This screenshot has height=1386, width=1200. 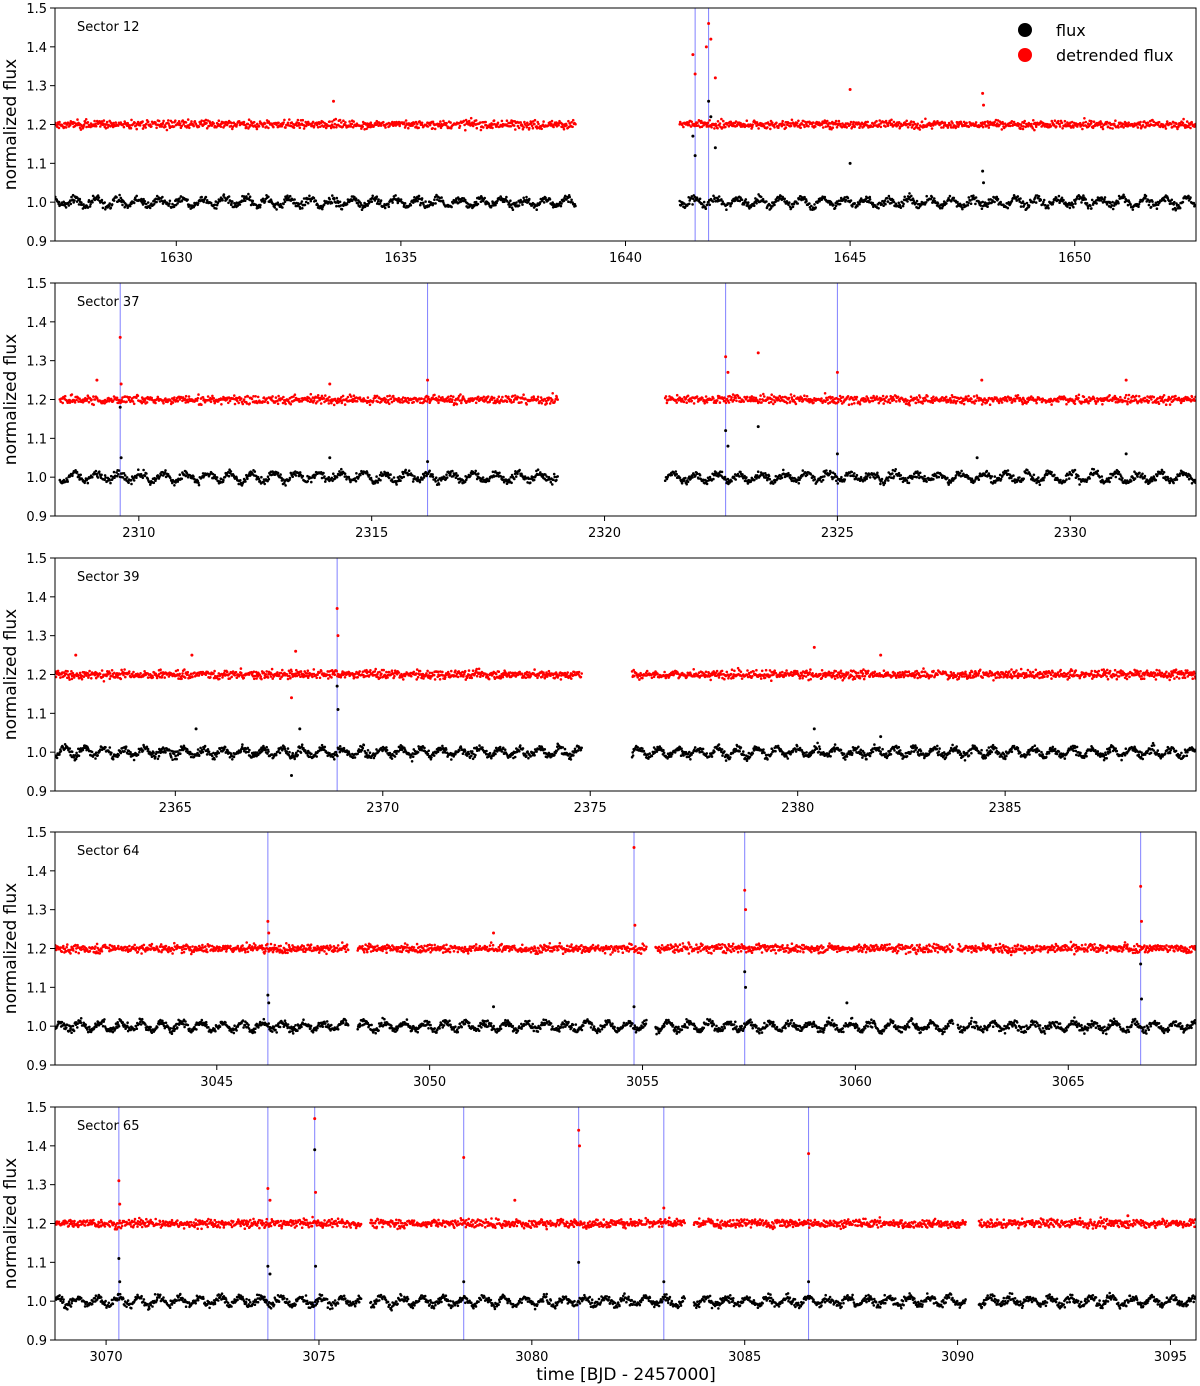 I want to click on y-tick-label: 1.2, so click(x=36, y=676).